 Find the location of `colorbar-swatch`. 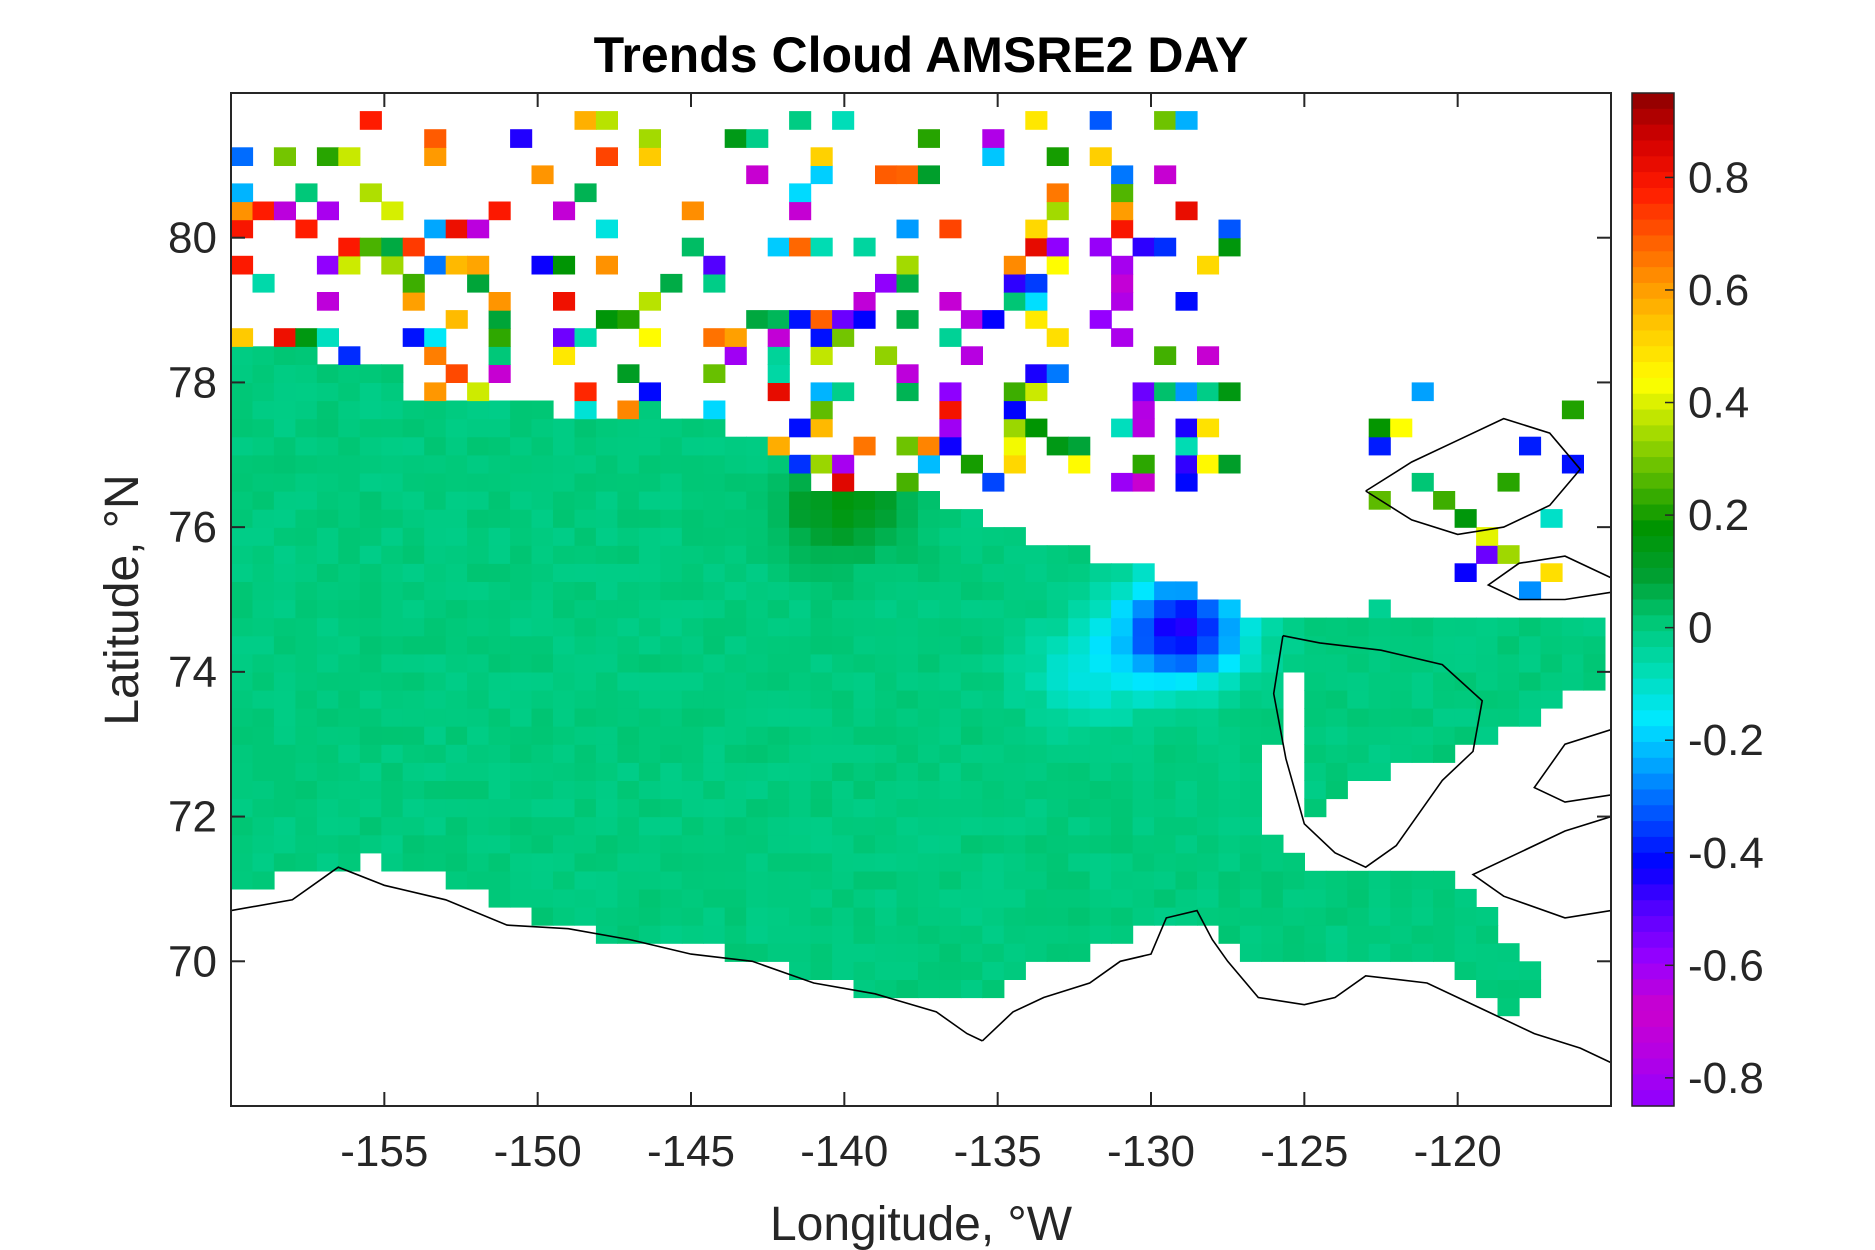

colorbar-swatch is located at coordinates (1653, 924).